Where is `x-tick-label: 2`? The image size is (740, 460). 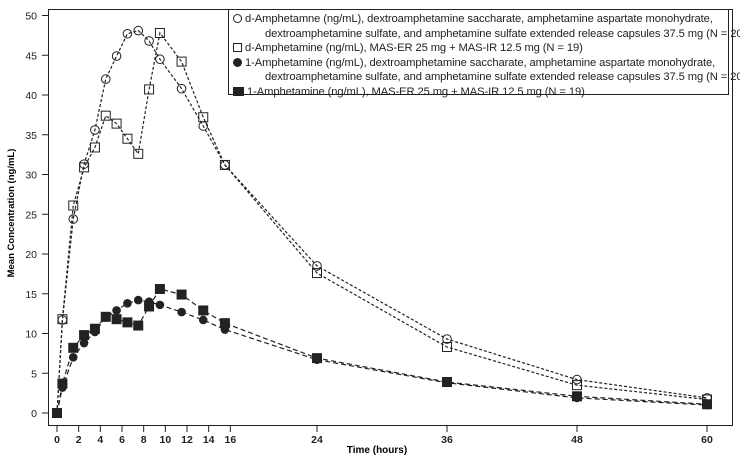 x-tick-label: 2 is located at coordinates (79, 440).